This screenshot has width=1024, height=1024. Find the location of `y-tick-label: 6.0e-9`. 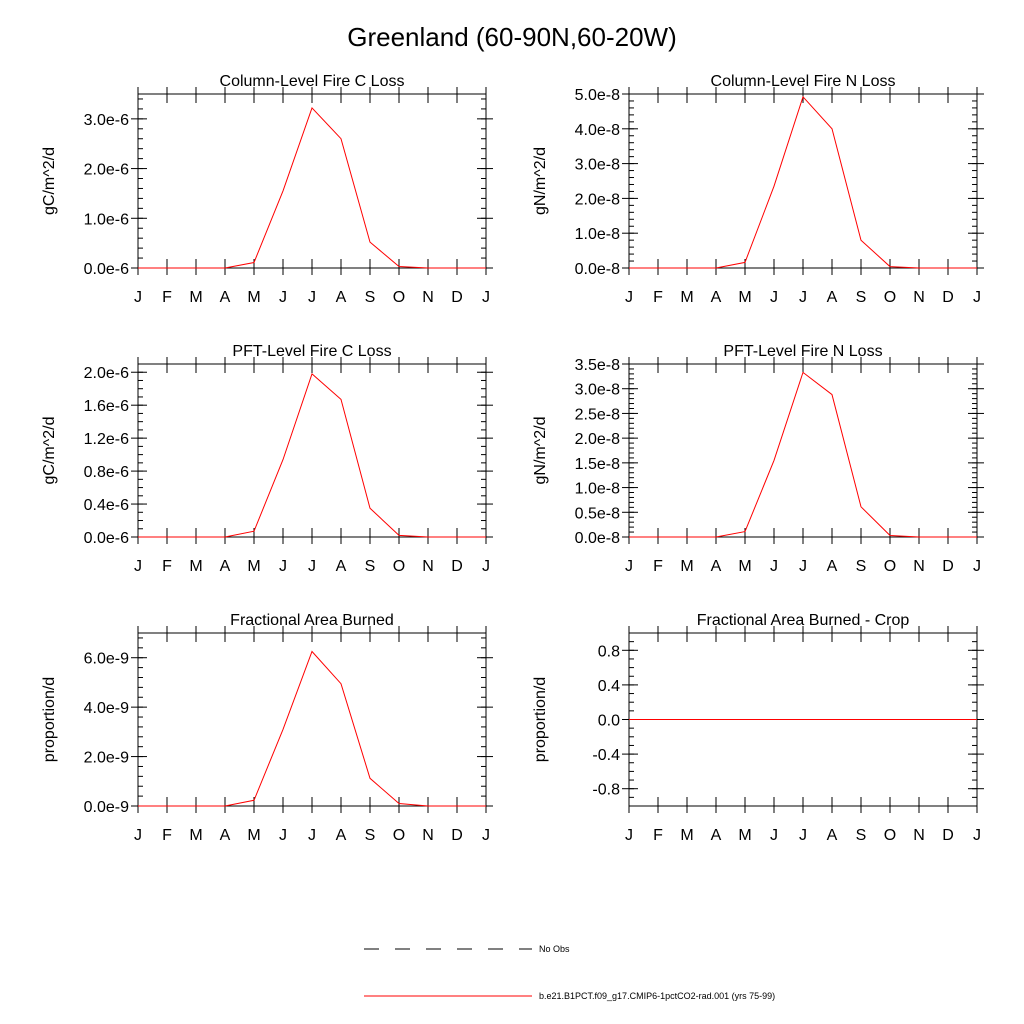

y-tick-label: 6.0e-9 is located at coordinates (106, 659).